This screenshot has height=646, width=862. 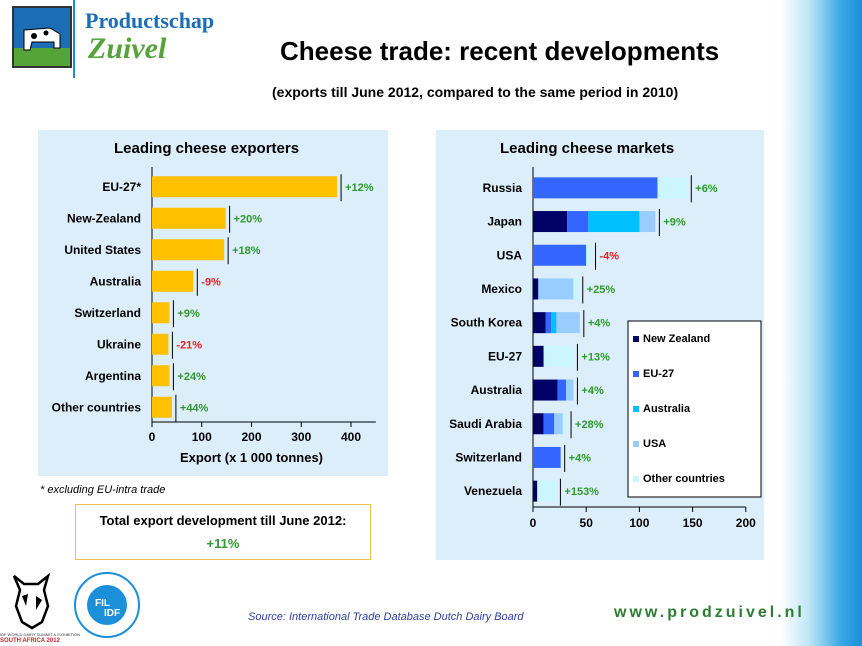 What do you see at coordinates (116, 281) in the screenshot?
I see `exporters-category-label: Australia` at bounding box center [116, 281].